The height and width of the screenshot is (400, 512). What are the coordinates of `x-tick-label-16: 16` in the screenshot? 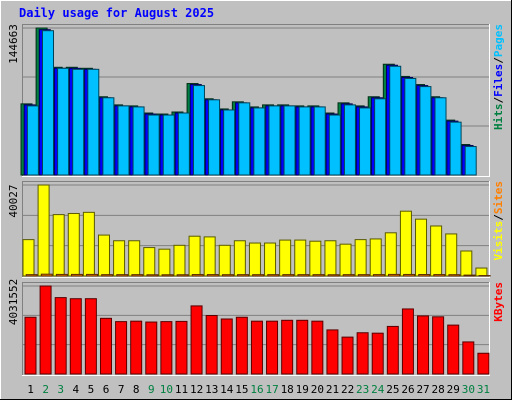 It's located at (256, 389).